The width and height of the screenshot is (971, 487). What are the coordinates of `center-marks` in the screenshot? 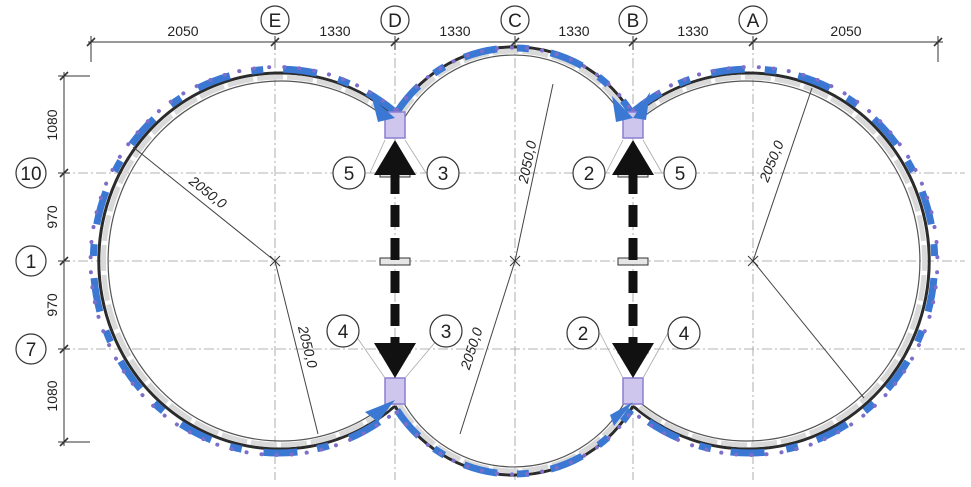 It's located at (514, 261).